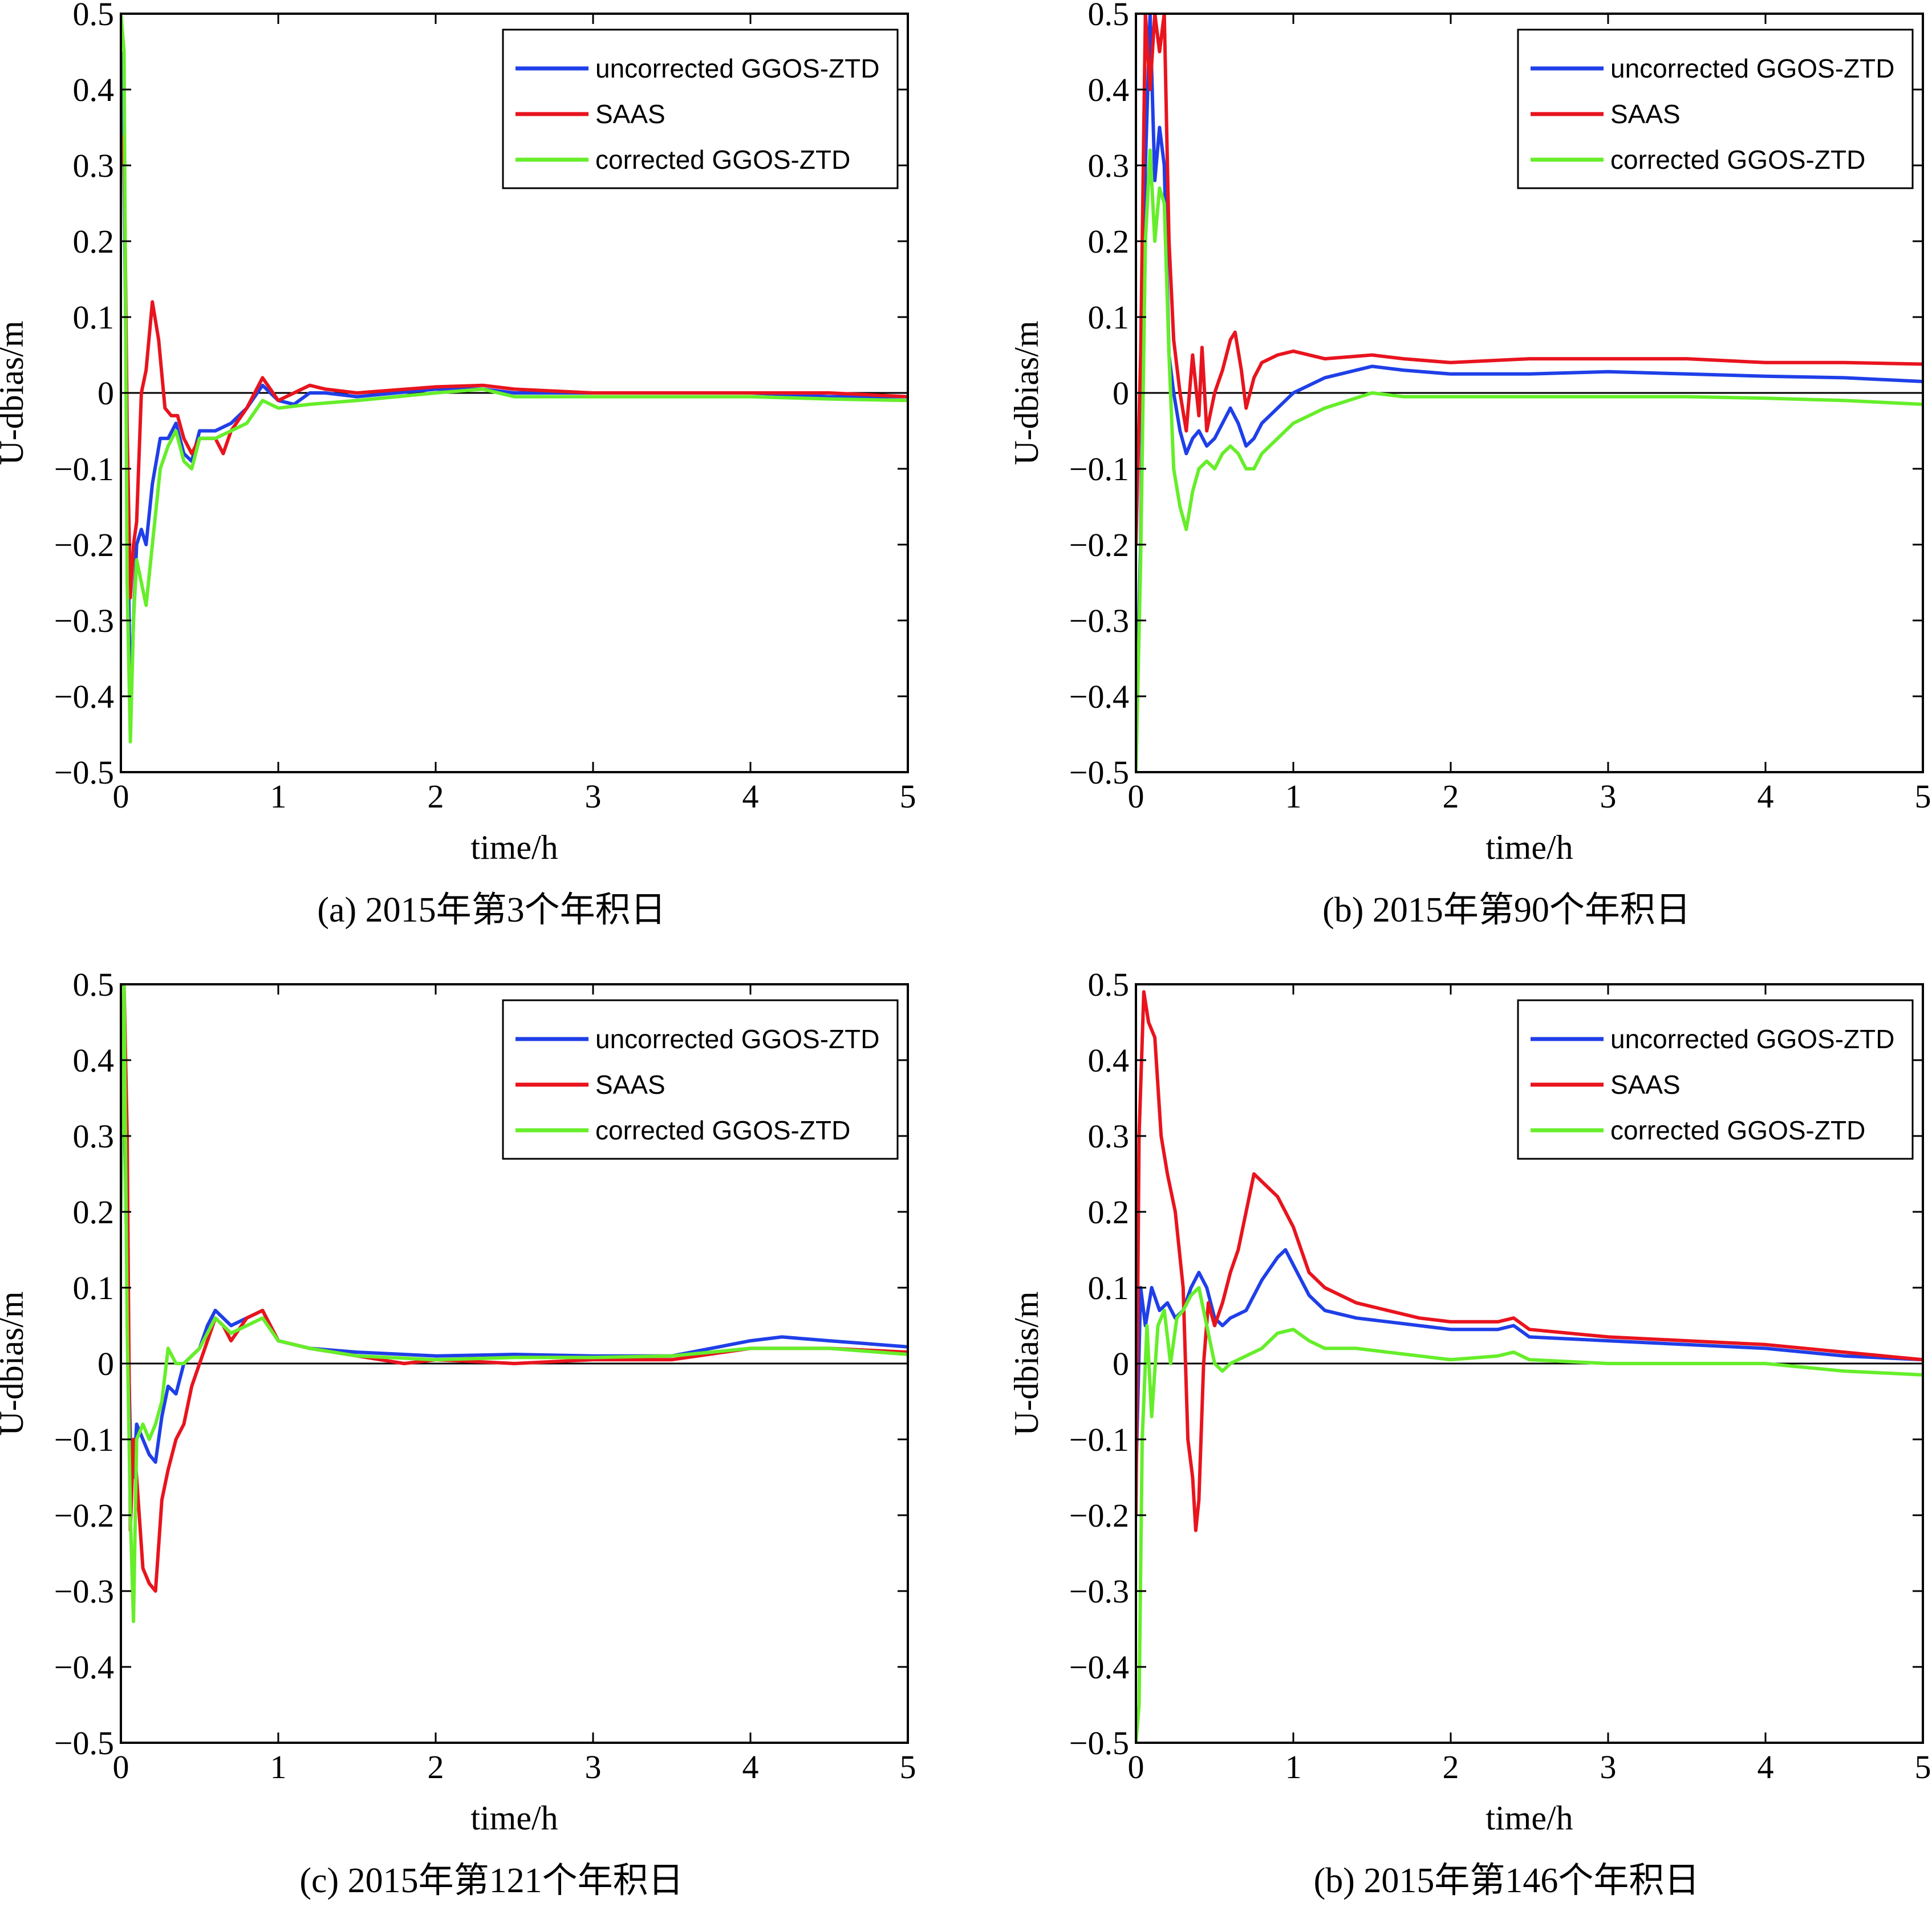  What do you see at coordinates (491, 910) in the screenshot?
I see `chart-caption: (a) 2015年第3个年积日` at bounding box center [491, 910].